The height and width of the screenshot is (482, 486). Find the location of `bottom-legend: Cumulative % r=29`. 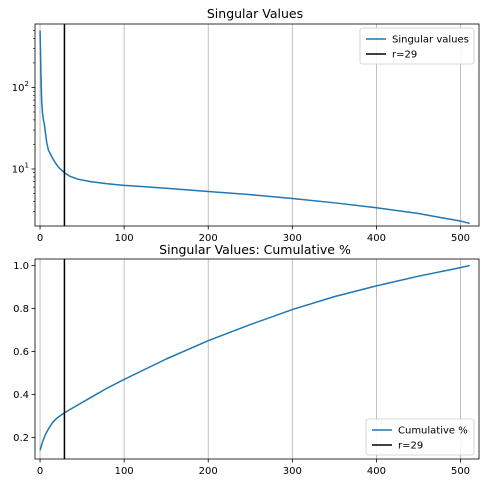

bottom-legend: Cumulative % r=29 is located at coordinates (420, 437).